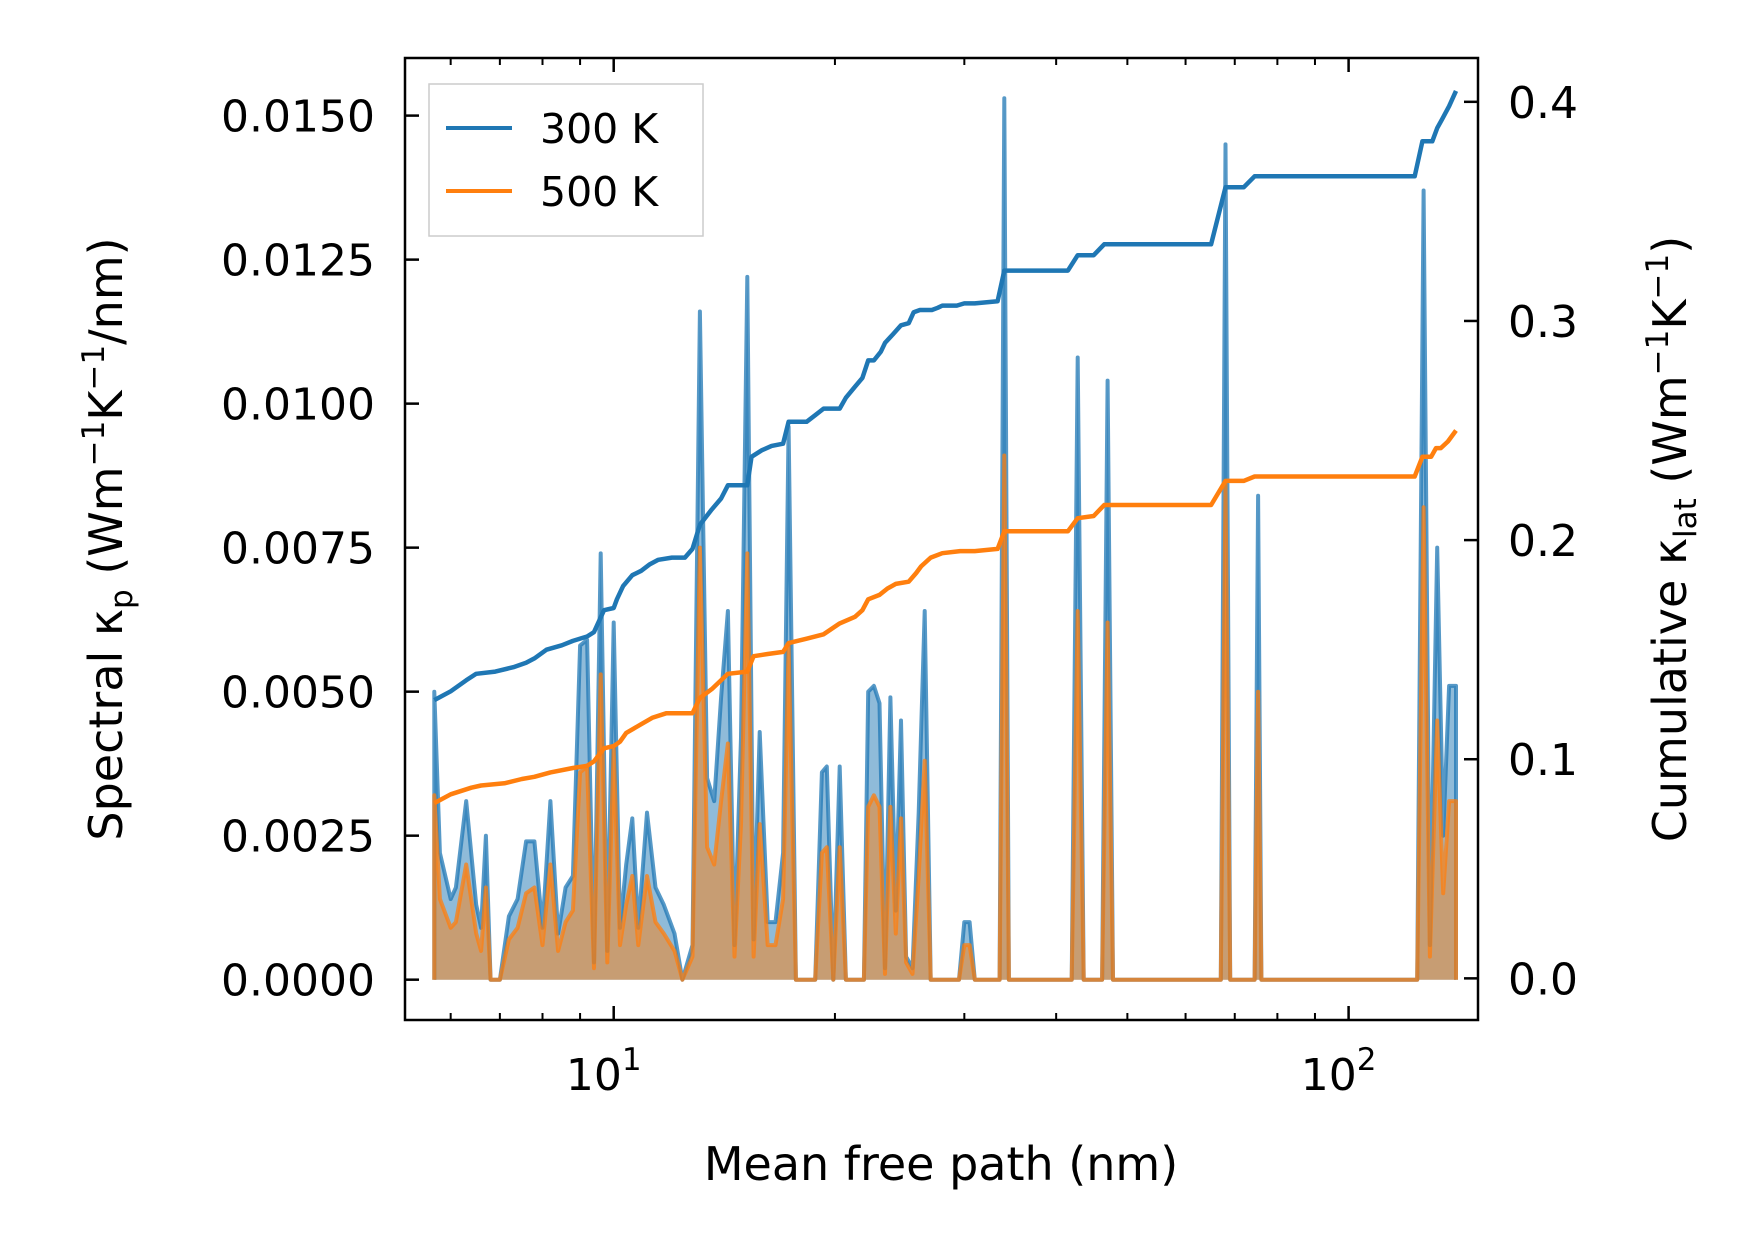 The image size is (1753, 1254). I want to click on y-left-tick-label: 0.0075, so click(298, 549).